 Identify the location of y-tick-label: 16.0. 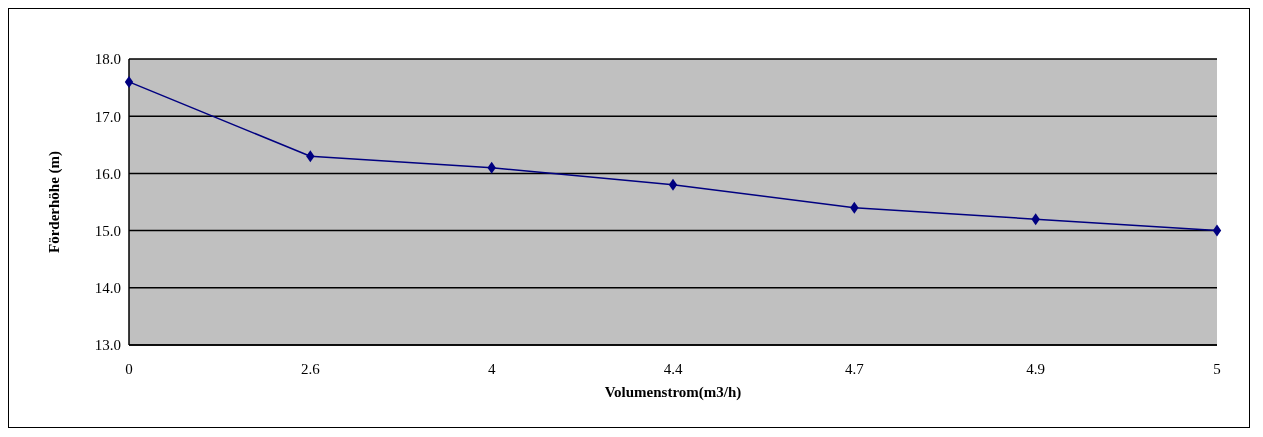
(107, 173).